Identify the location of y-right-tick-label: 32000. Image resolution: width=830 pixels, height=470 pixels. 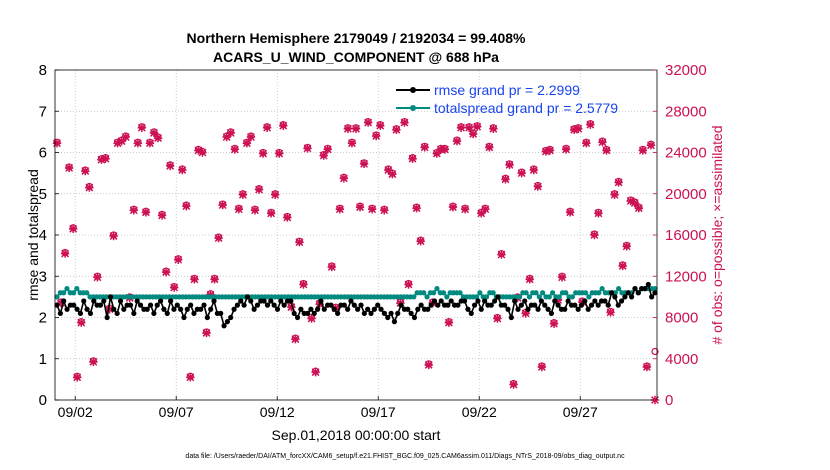
(686, 70).